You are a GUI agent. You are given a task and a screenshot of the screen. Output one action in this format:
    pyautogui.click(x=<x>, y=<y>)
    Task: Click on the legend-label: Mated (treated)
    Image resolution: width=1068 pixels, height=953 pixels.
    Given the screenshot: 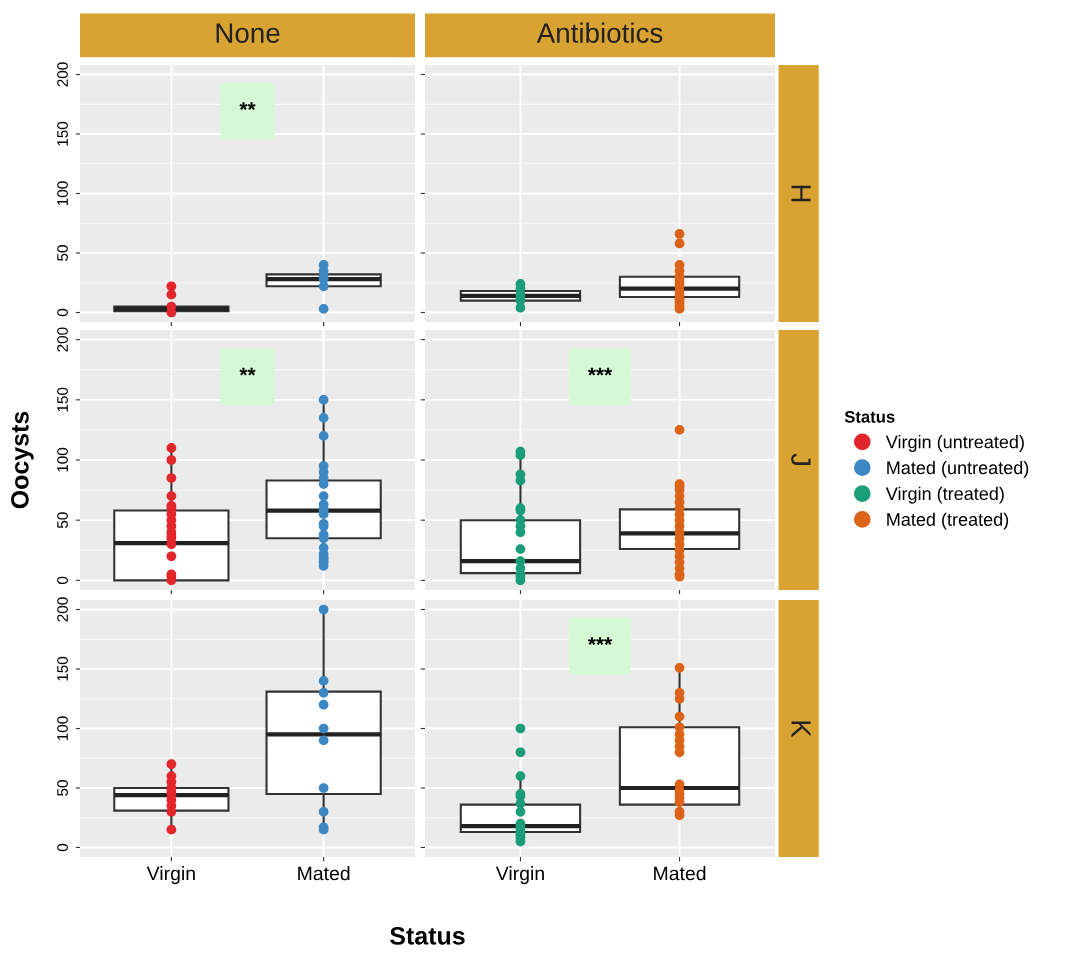 What is the action you would take?
    pyautogui.click(x=948, y=521)
    